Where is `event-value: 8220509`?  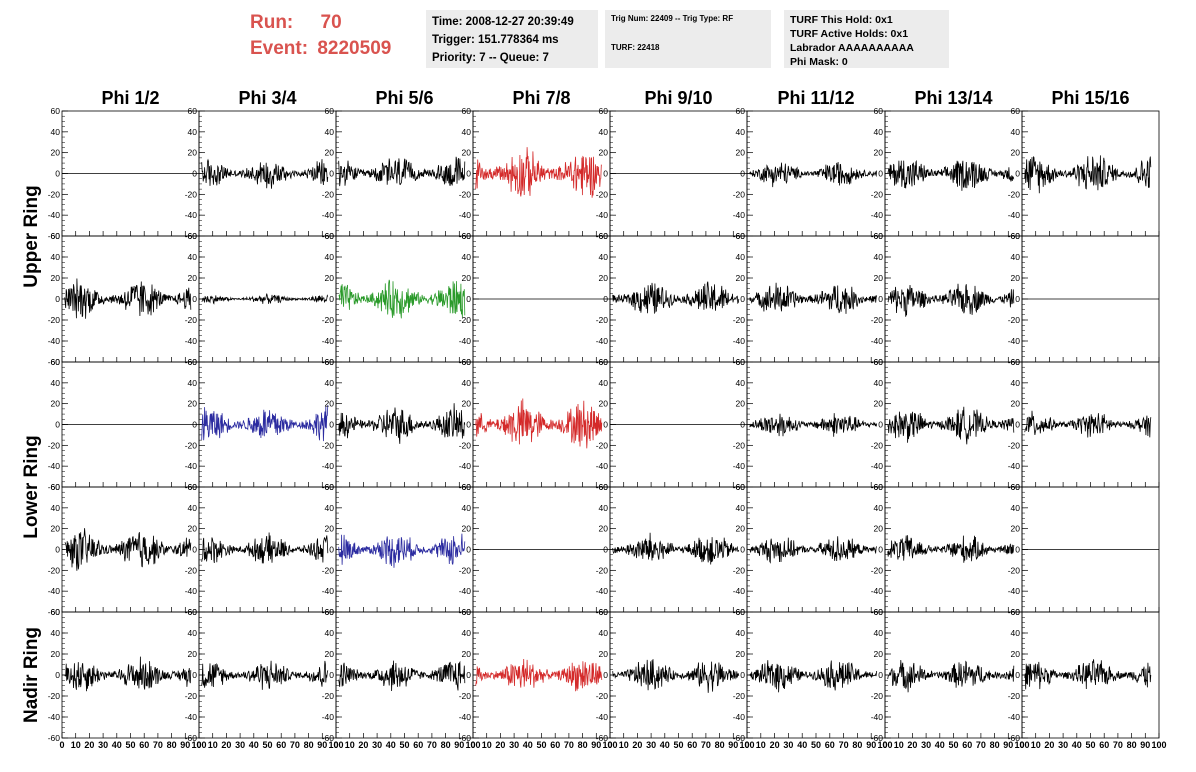
event-value: 8220509 is located at coordinates (354, 48).